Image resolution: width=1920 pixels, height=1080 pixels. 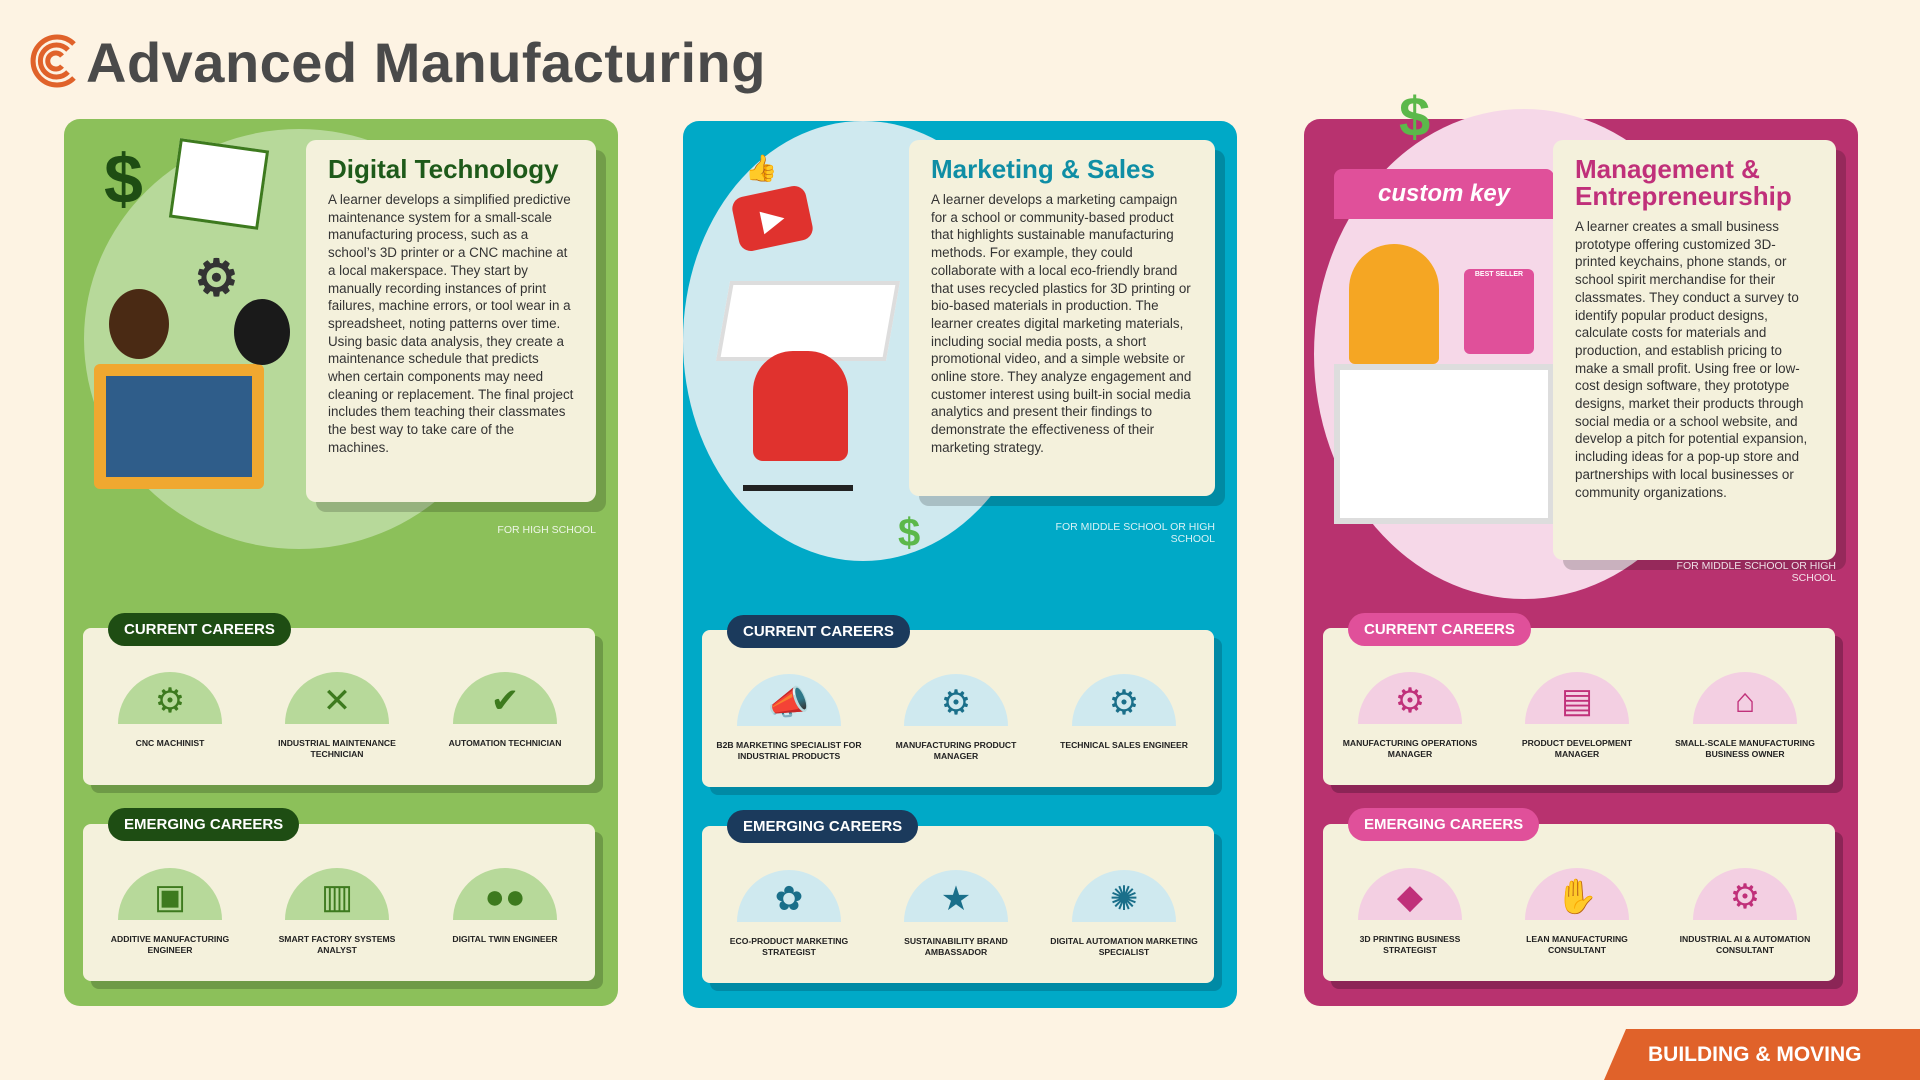 I want to click on career-item: ✔ Automation Technician, so click(x=505, y=703).